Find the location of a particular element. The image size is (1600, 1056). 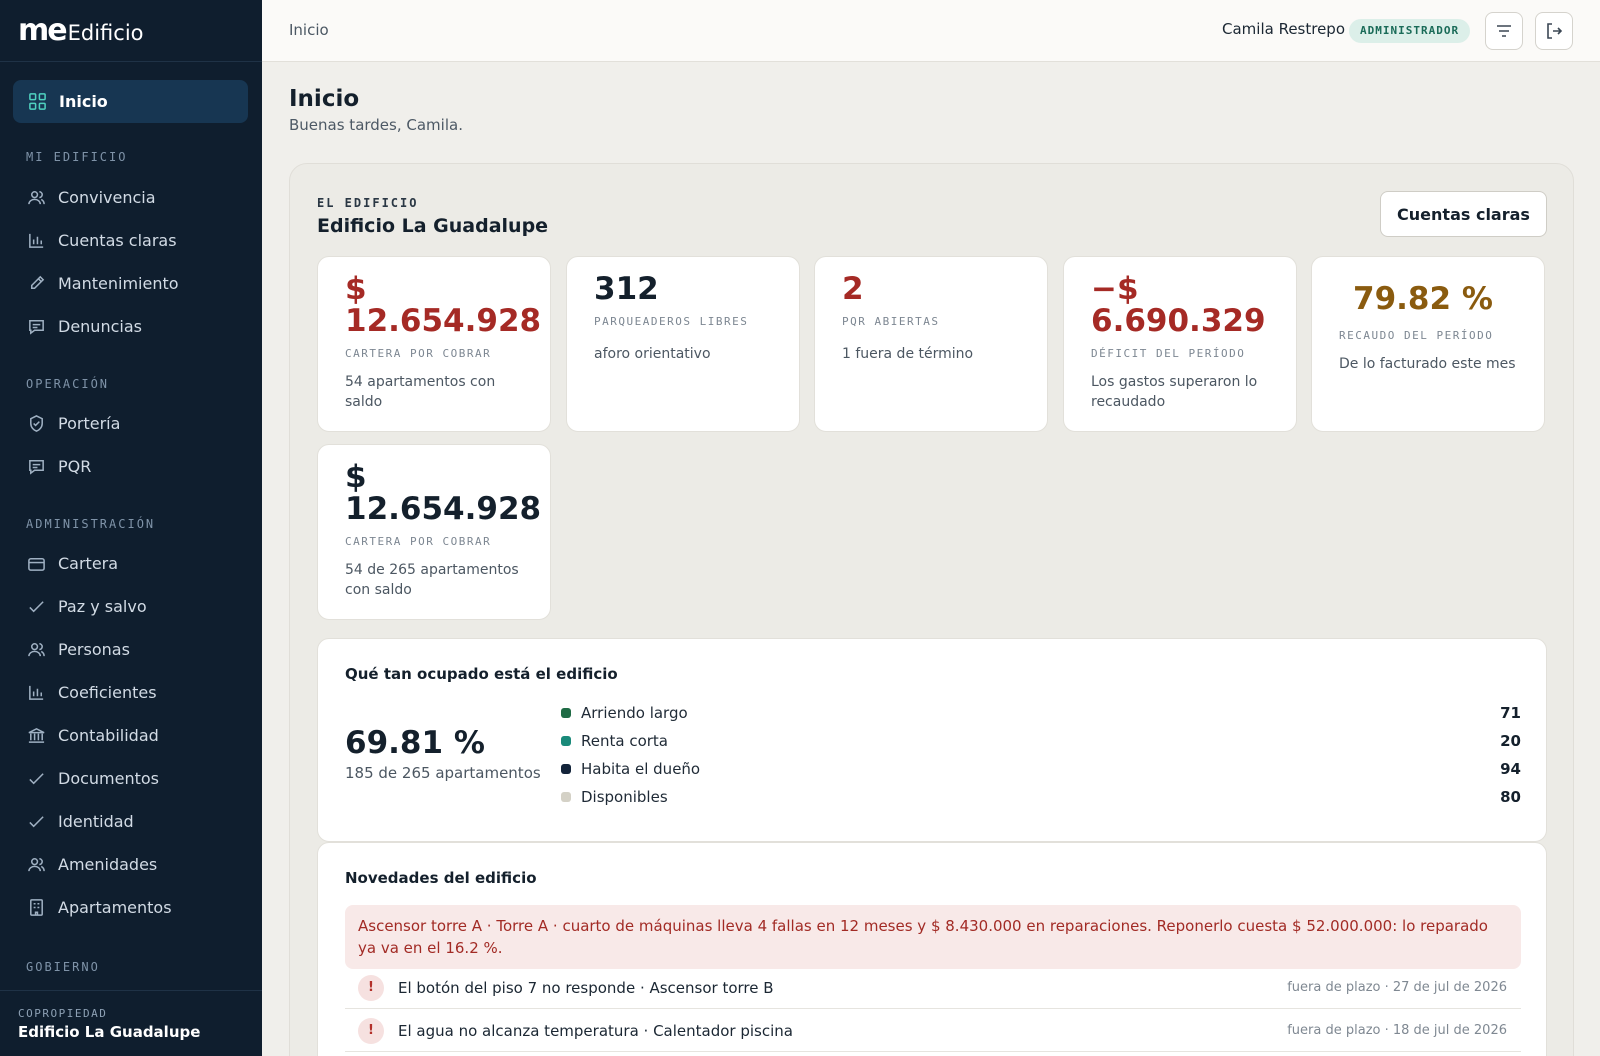

alert-icon: ! is located at coordinates (371, 987).